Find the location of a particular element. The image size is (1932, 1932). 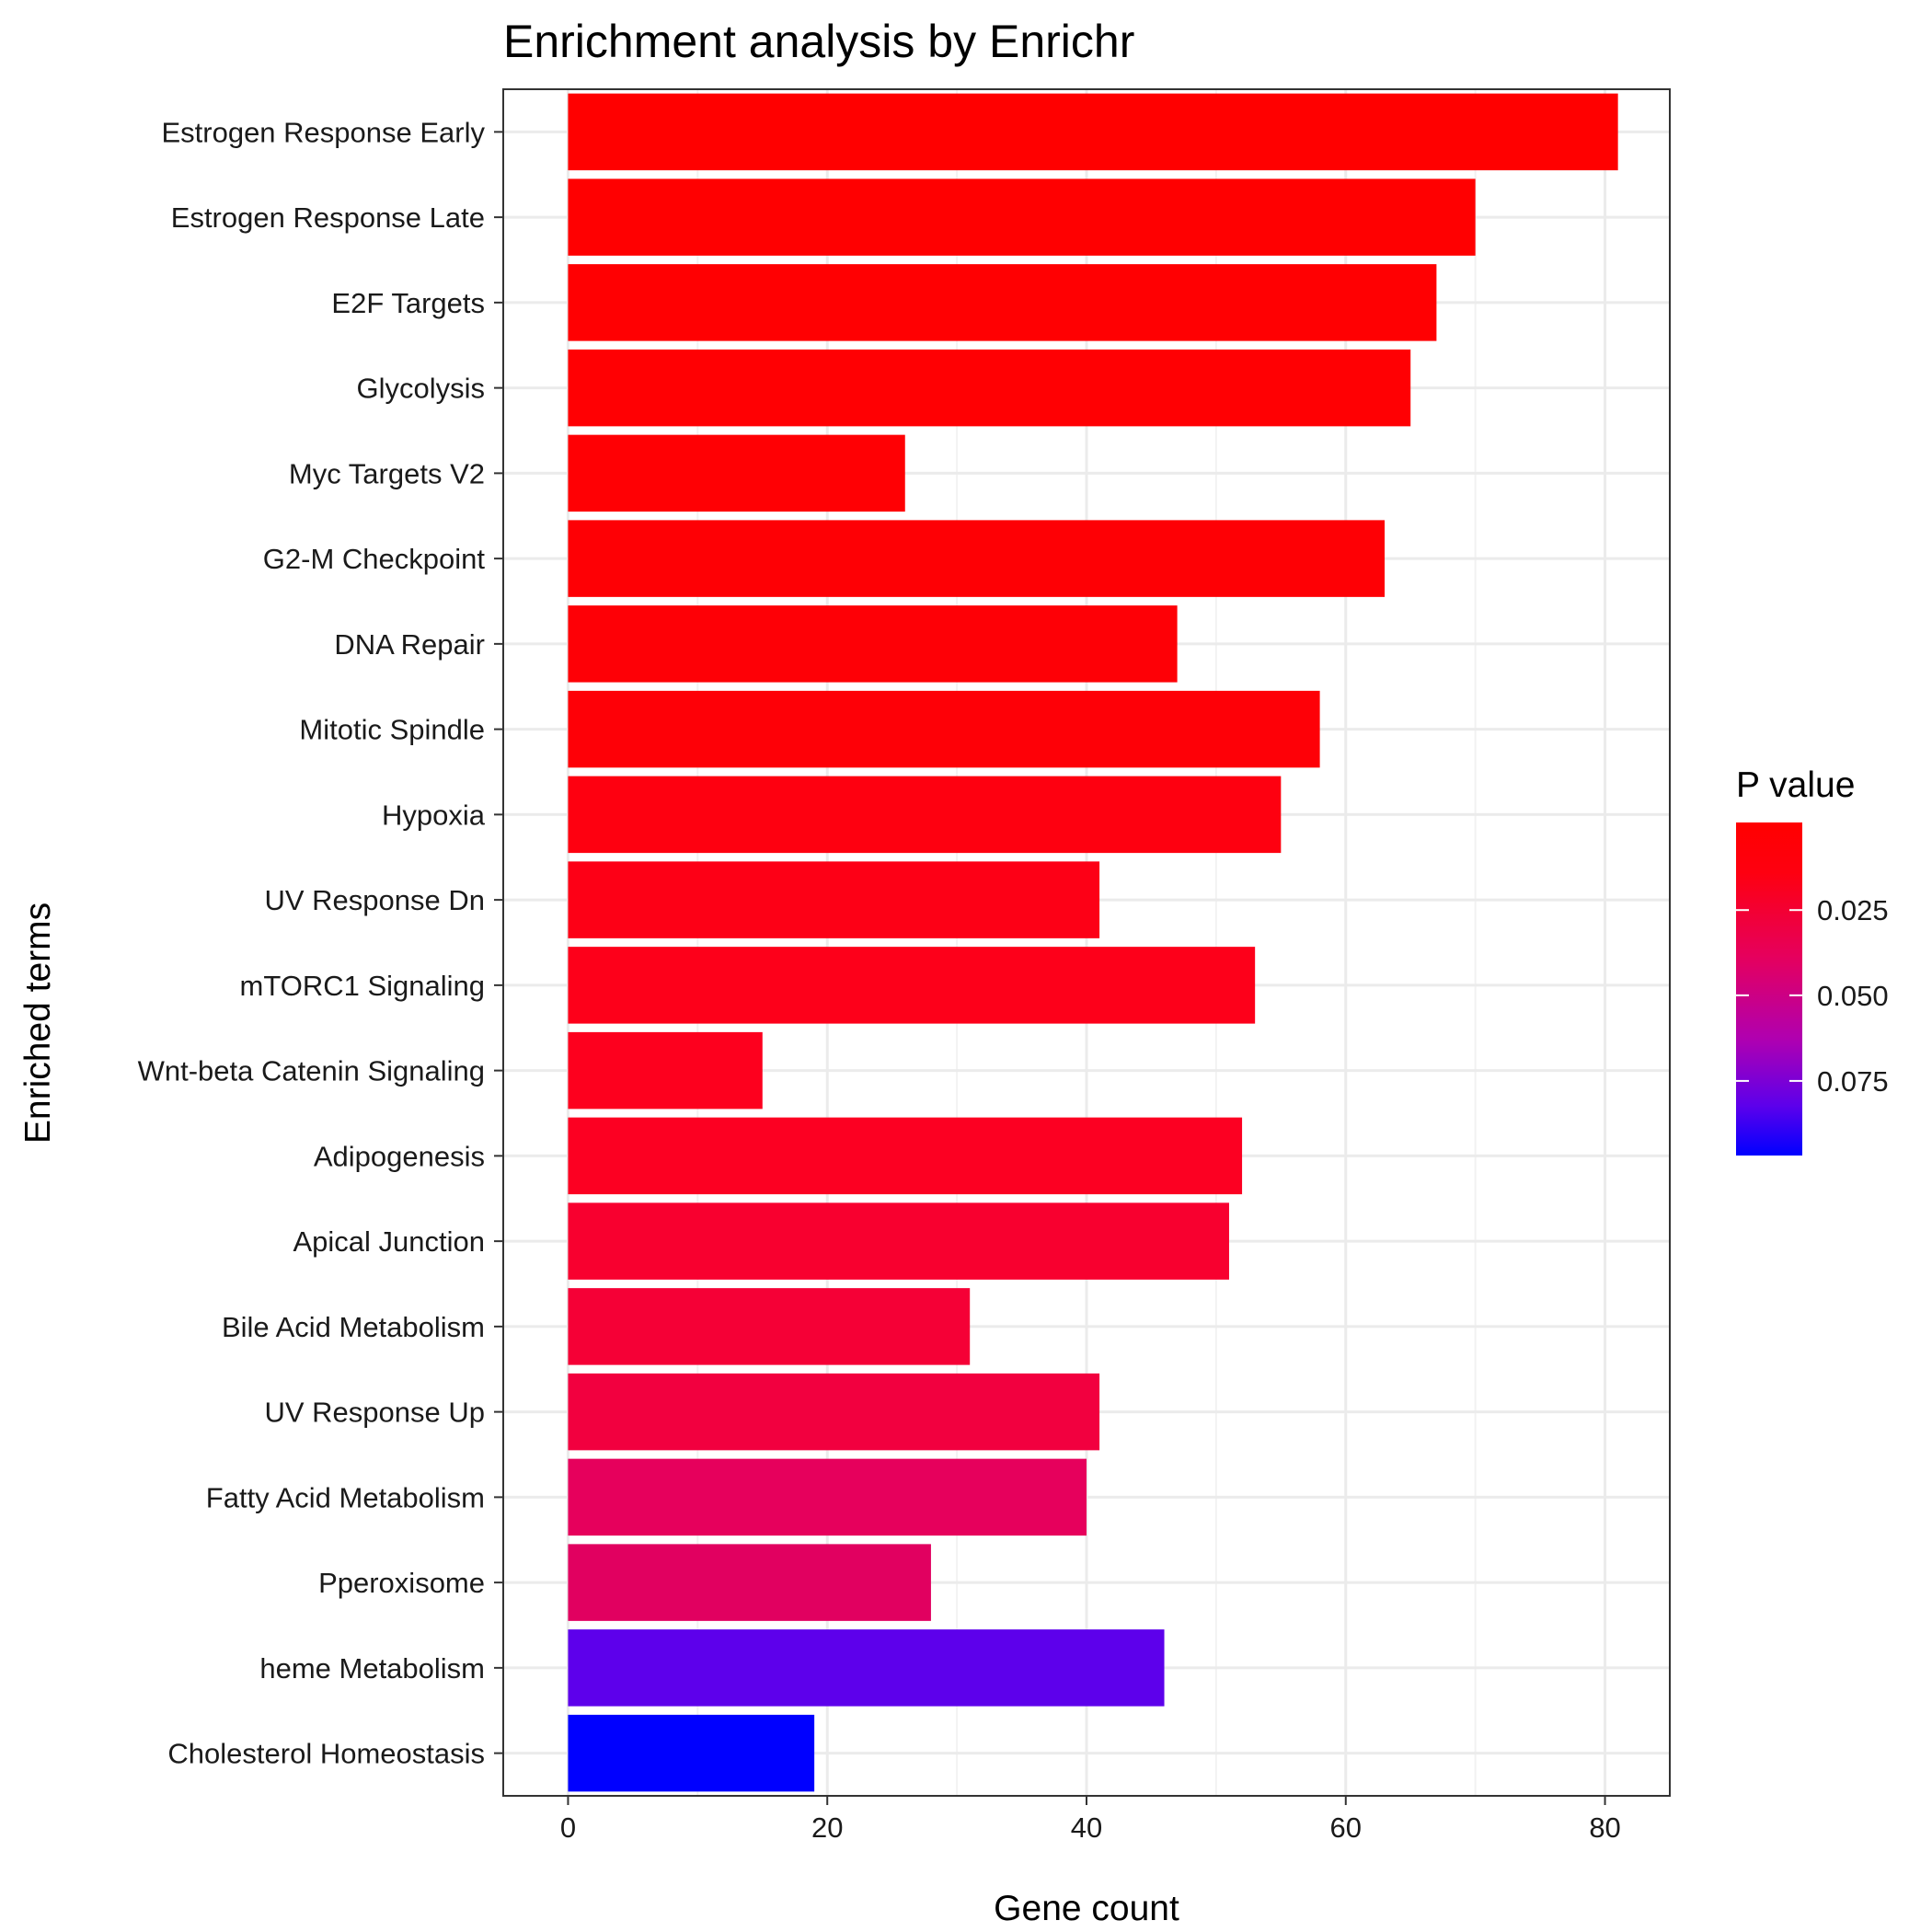

y-tick-label: Bile Acid Metabolism is located at coordinates (353, 1327).